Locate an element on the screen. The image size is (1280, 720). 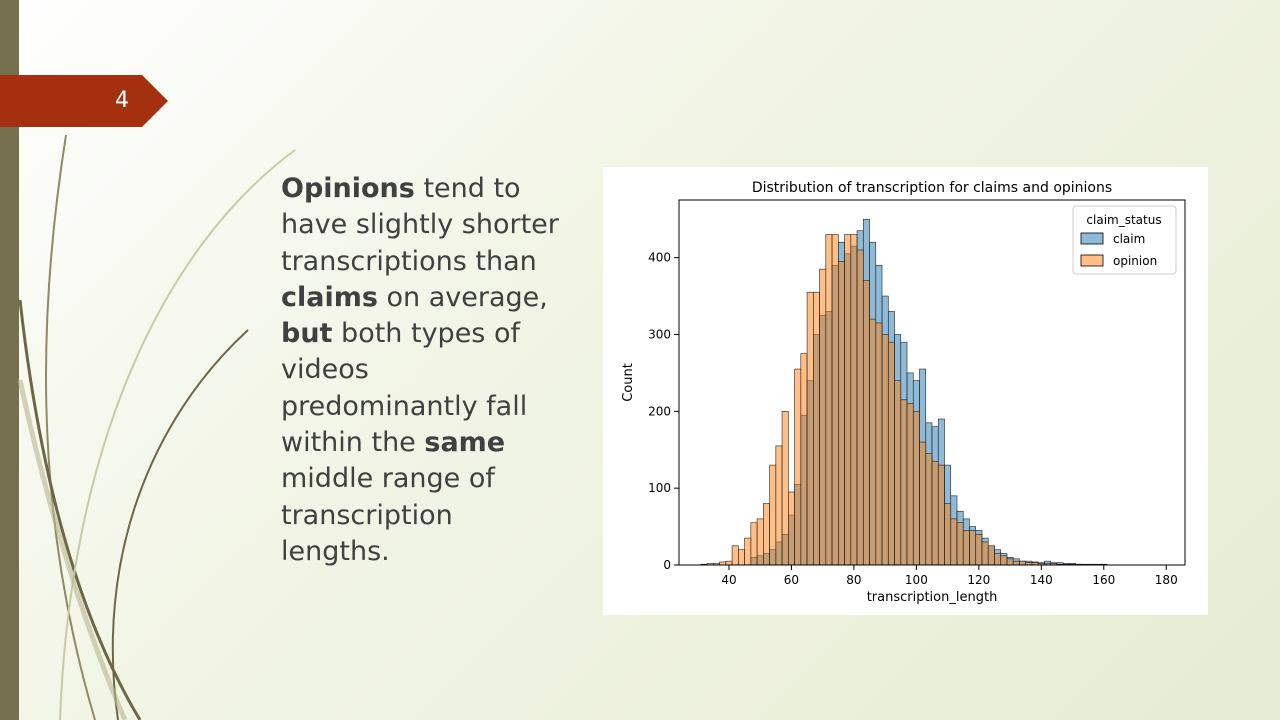
body-text-emphasis: Opinions is located at coordinates (348, 188).